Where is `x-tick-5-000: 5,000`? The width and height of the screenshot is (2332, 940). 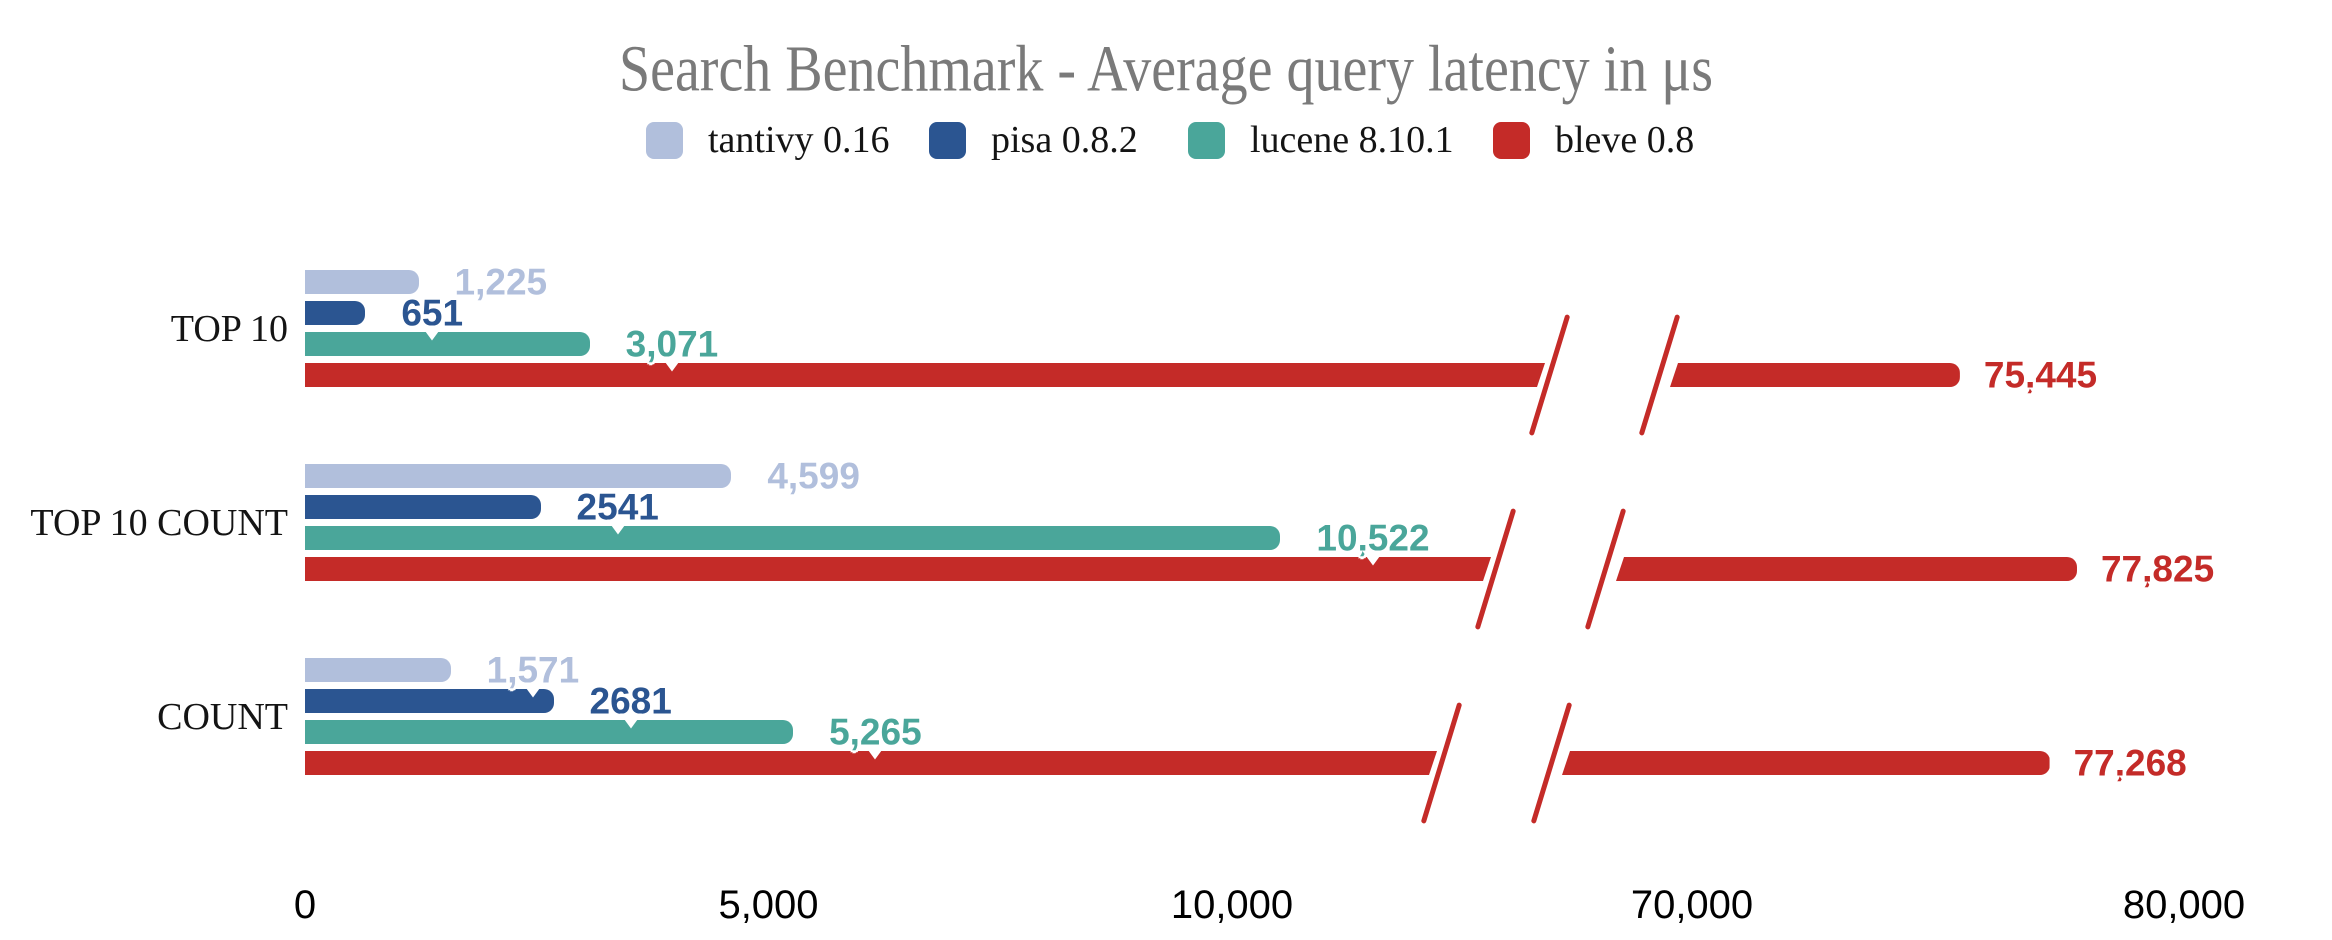 x-tick-5-000: 5,000 is located at coordinates (768, 905).